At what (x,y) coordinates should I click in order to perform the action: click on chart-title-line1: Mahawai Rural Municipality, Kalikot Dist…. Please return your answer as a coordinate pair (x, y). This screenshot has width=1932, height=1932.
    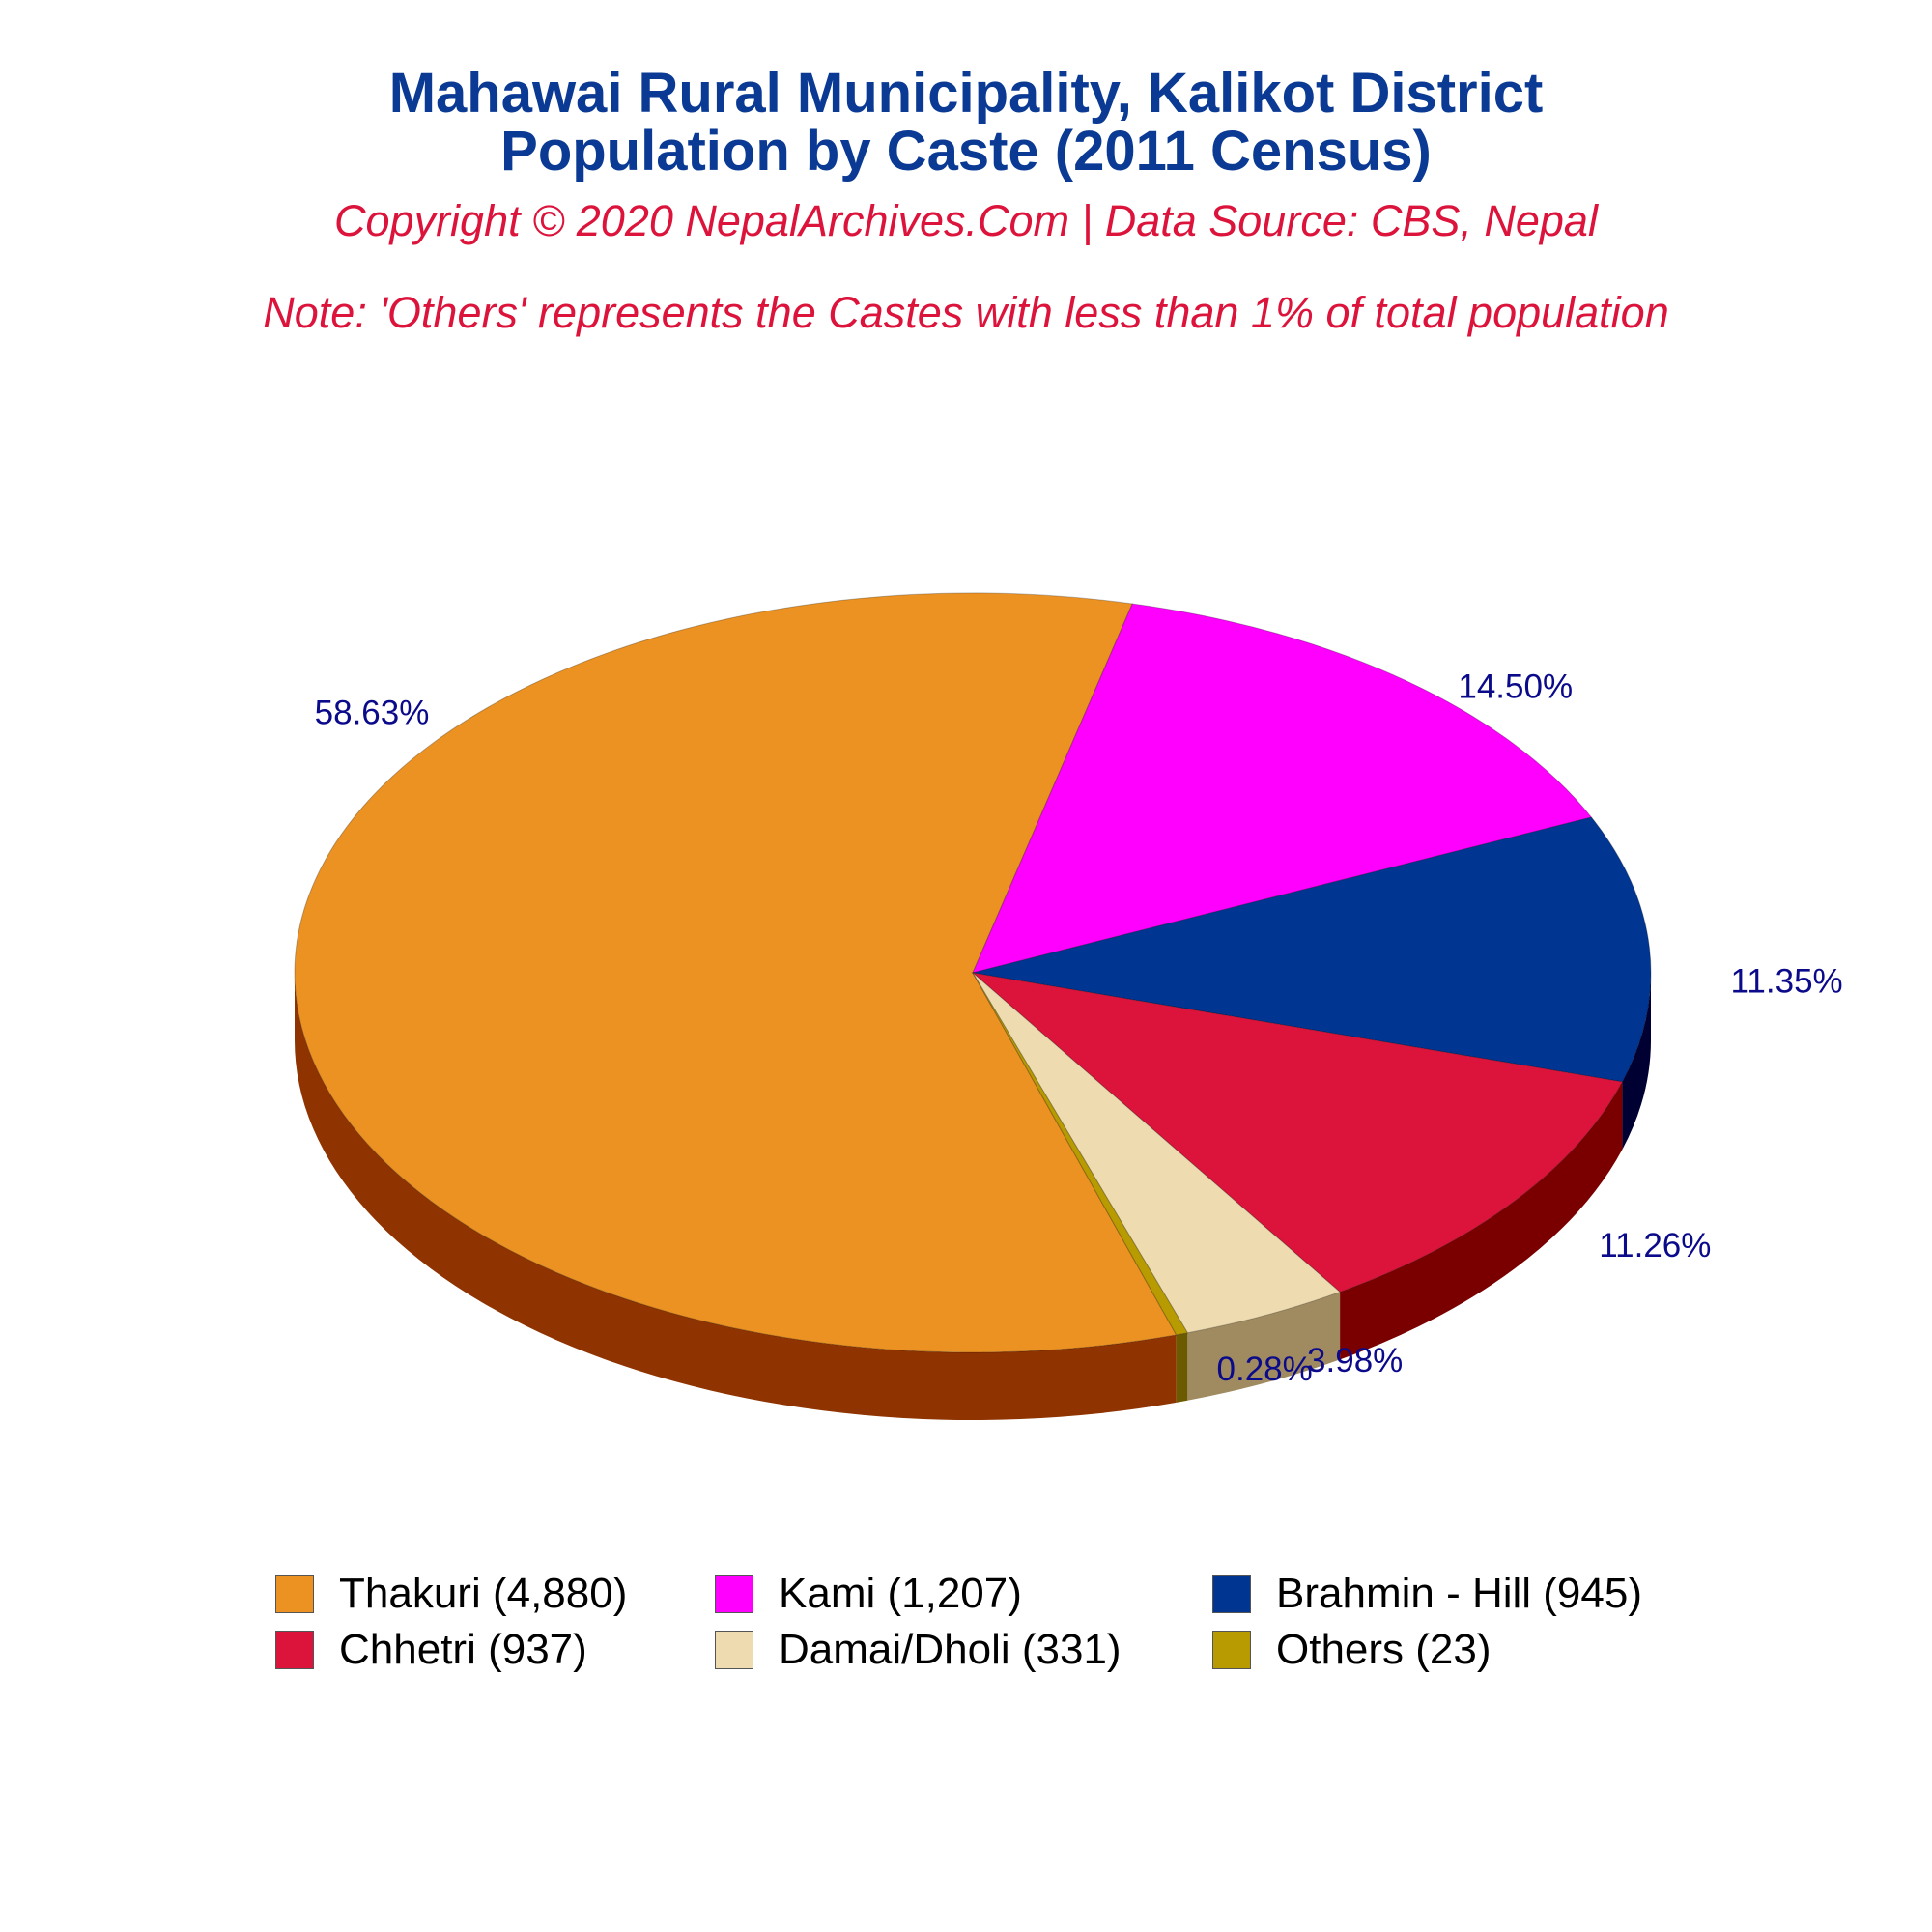
    Looking at the image, I should click on (966, 93).